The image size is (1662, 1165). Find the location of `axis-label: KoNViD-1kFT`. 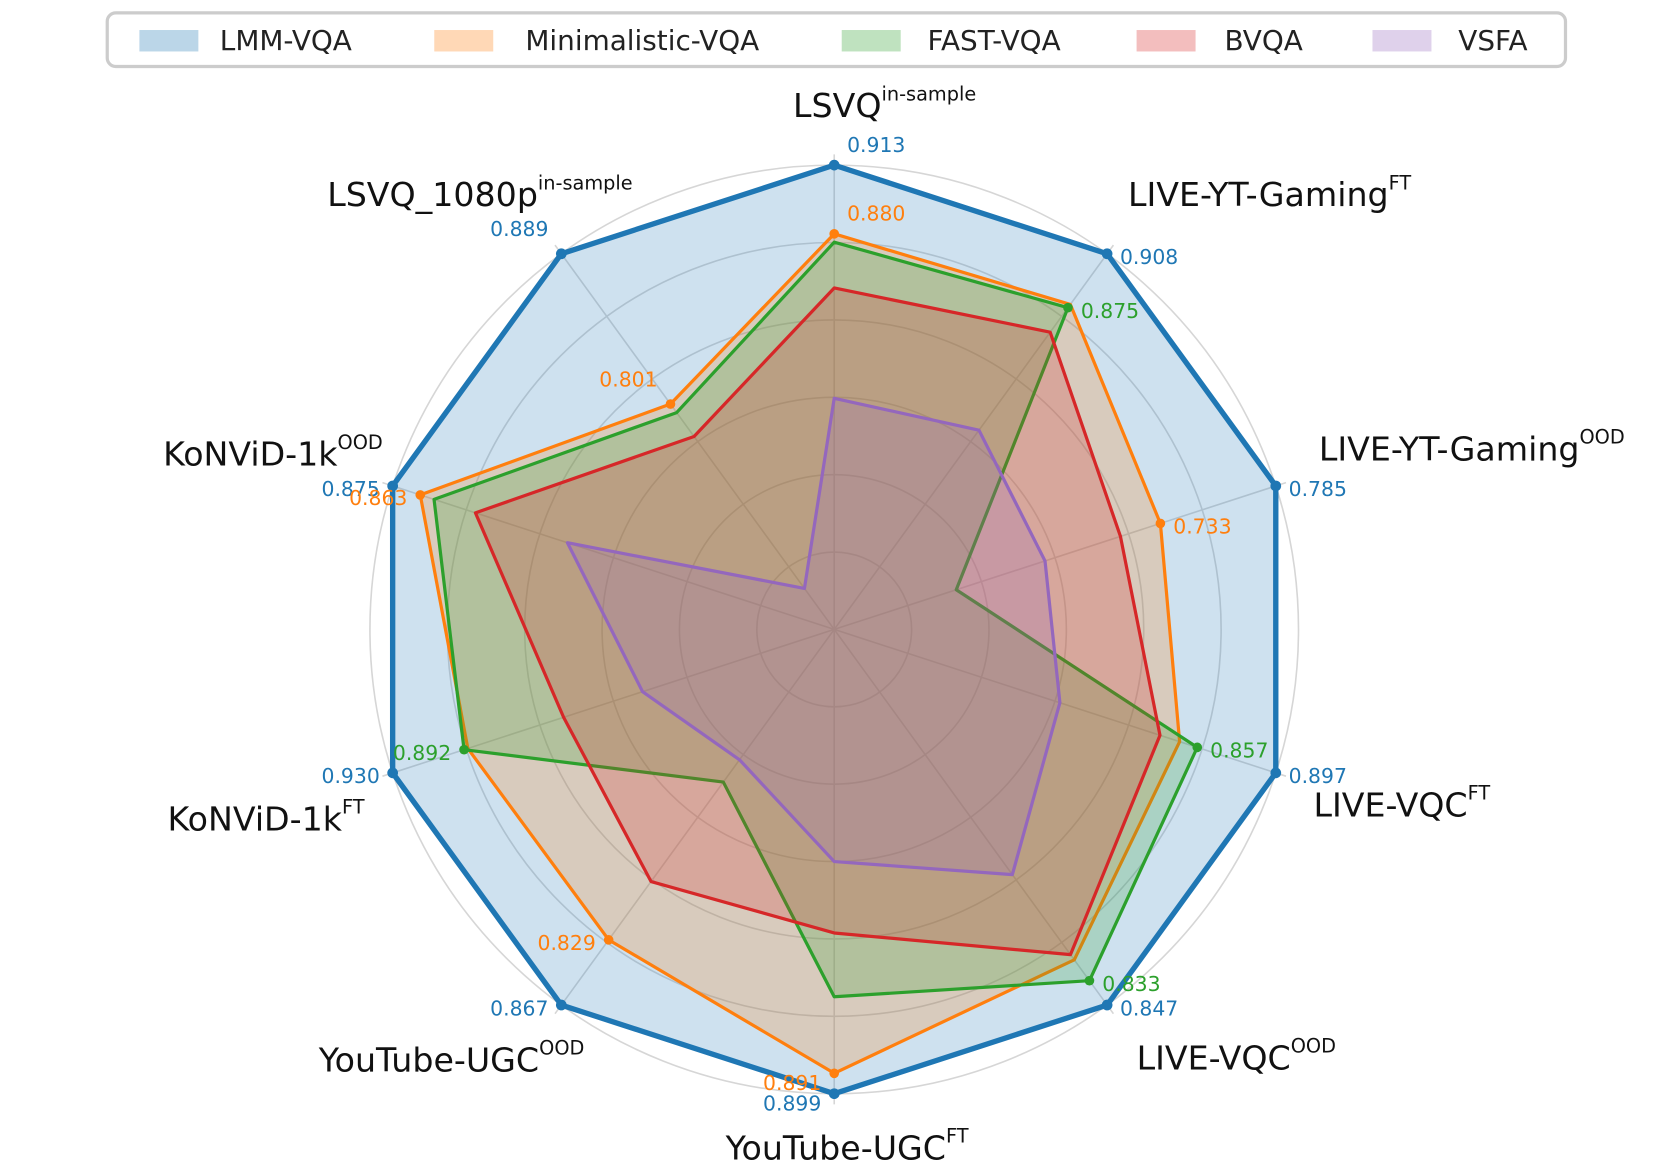

axis-label: KoNViD-1kFT is located at coordinates (266, 816).